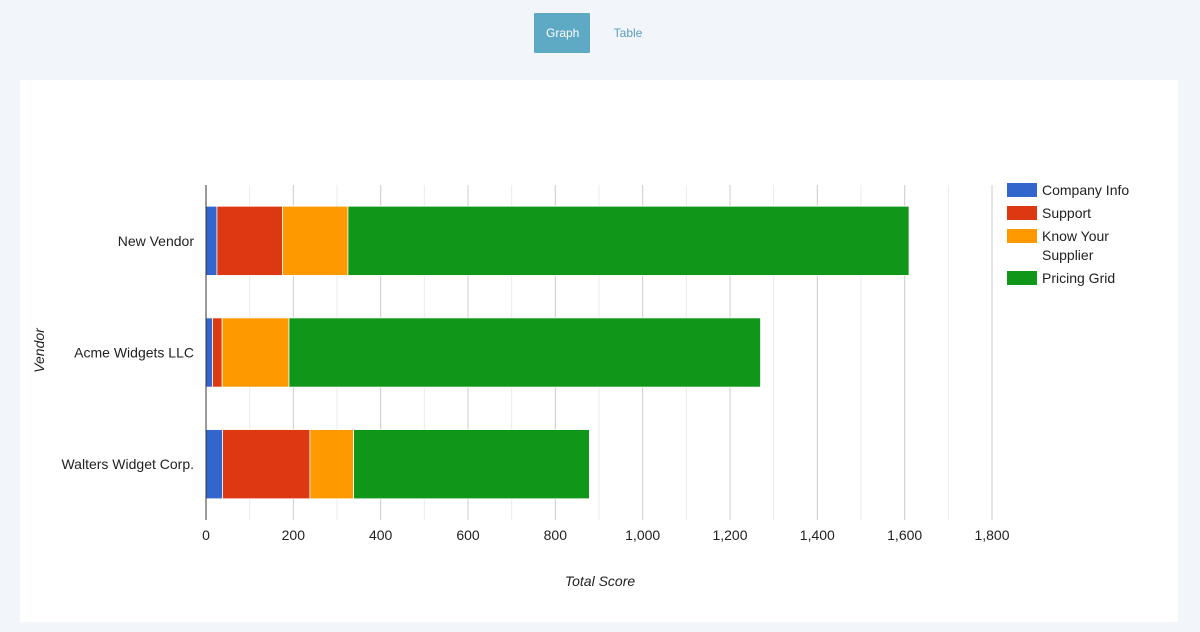 The height and width of the screenshot is (632, 1200). What do you see at coordinates (562, 33) in the screenshot?
I see `tab-graph: Graph` at bounding box center [562, 33].